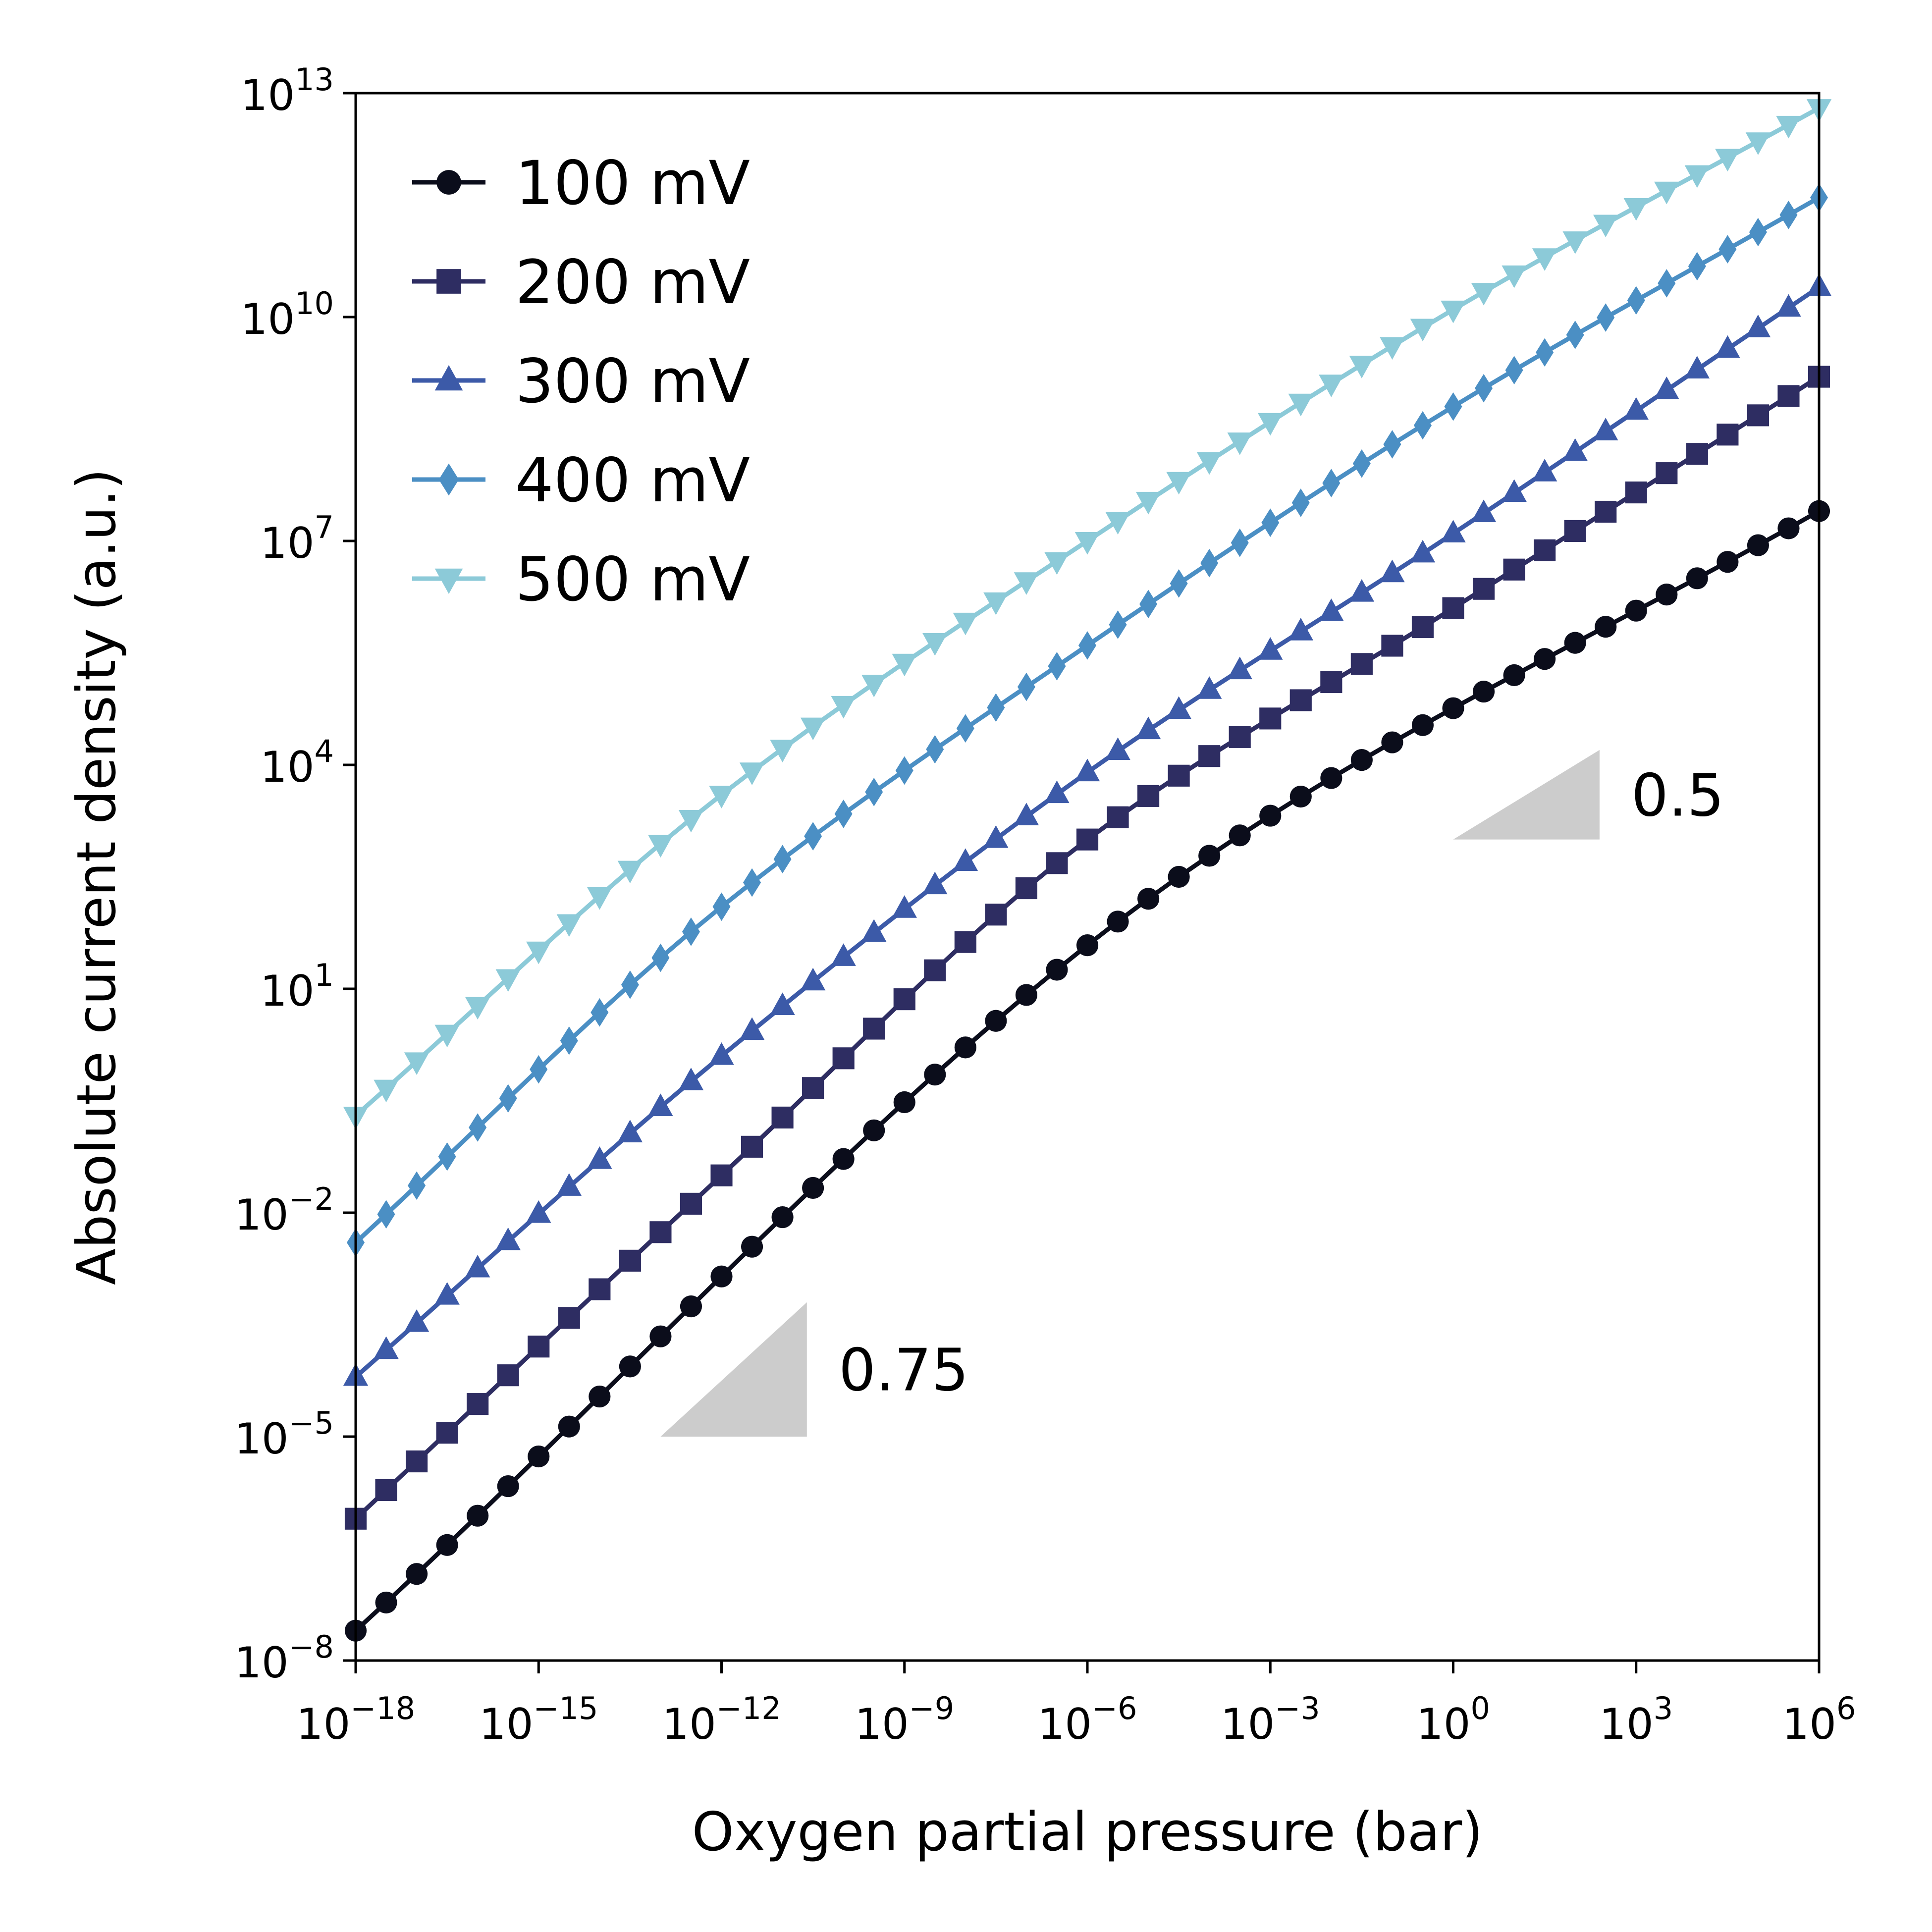 Image resolution: width=1932 pixels, height=1932 pixels. What do you see at coordinates (633, 183) in the screenshot?
I see `legend-label: 100 mV` at bounding box center [633, 183].